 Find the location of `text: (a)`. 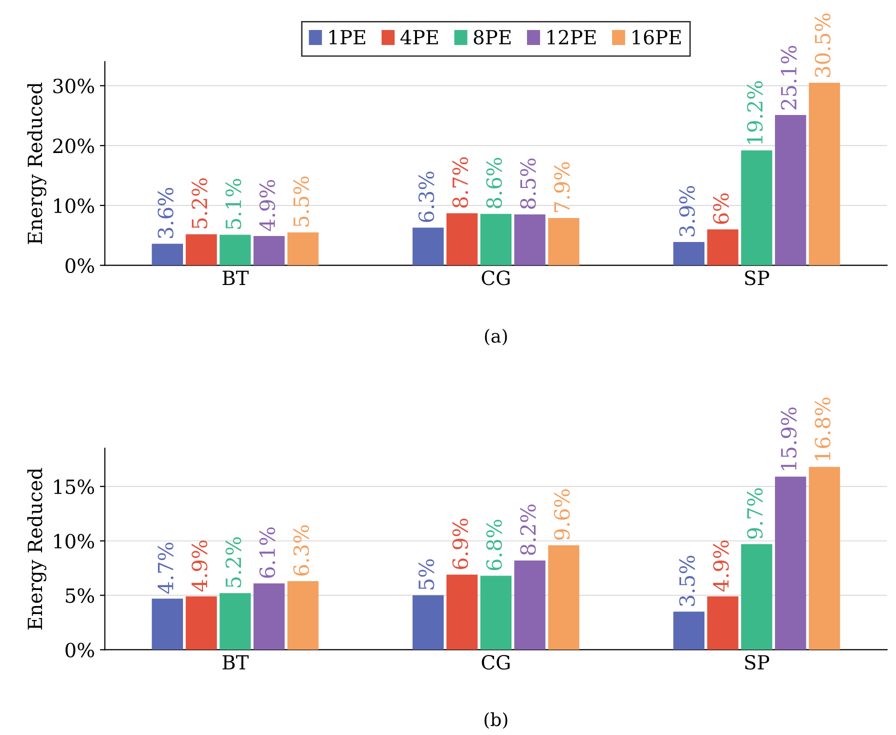

text: (a) is located at coordinates (495, 337).